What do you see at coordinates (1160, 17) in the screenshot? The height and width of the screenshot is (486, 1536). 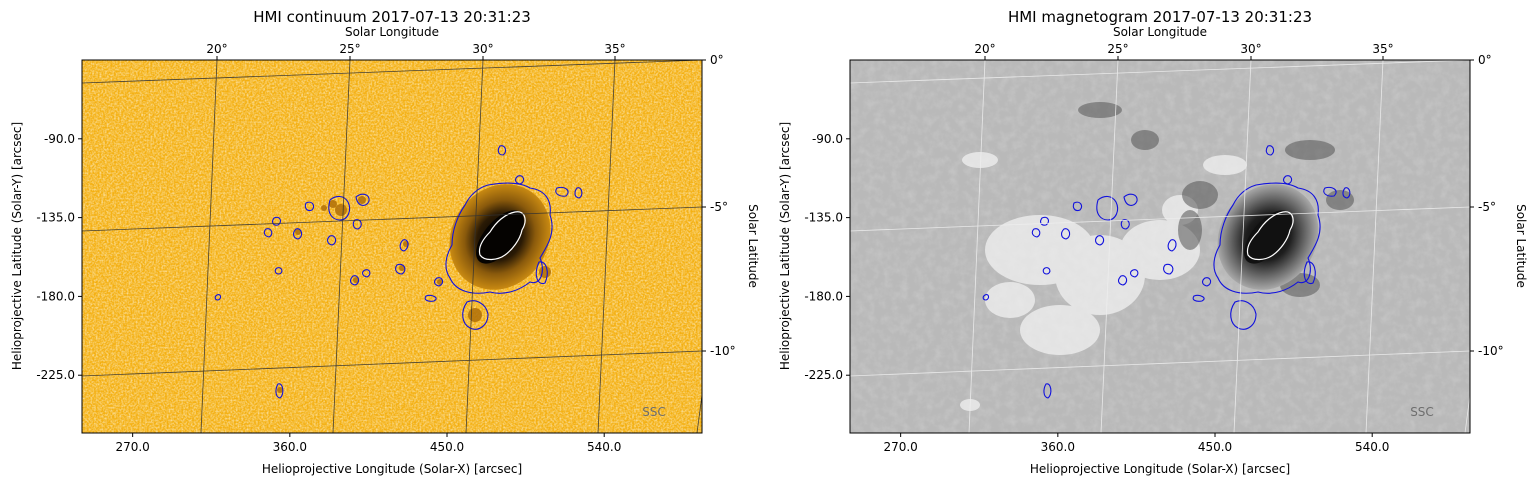 I see `chart-title: HMI magnetogram 2017-07-13 20:31:23` at bounding box center [1160, 17].